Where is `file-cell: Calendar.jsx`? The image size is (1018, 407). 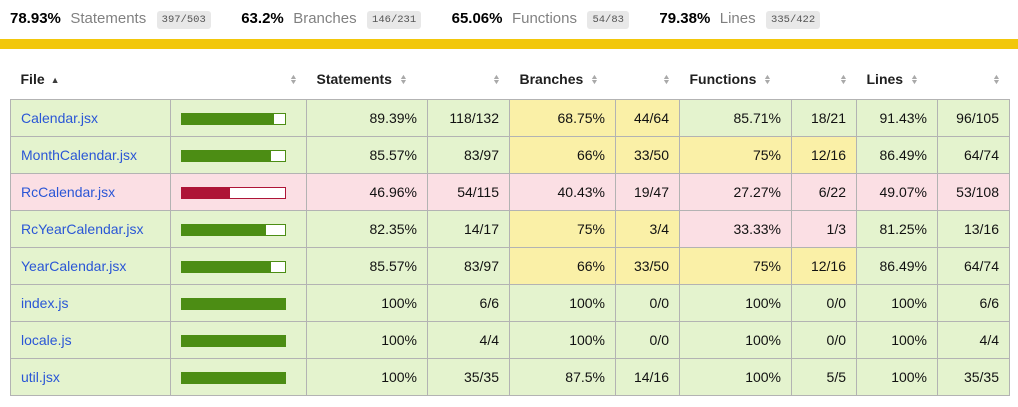
file-cell: Calendar.jsx is located at coordinates (90, 118).